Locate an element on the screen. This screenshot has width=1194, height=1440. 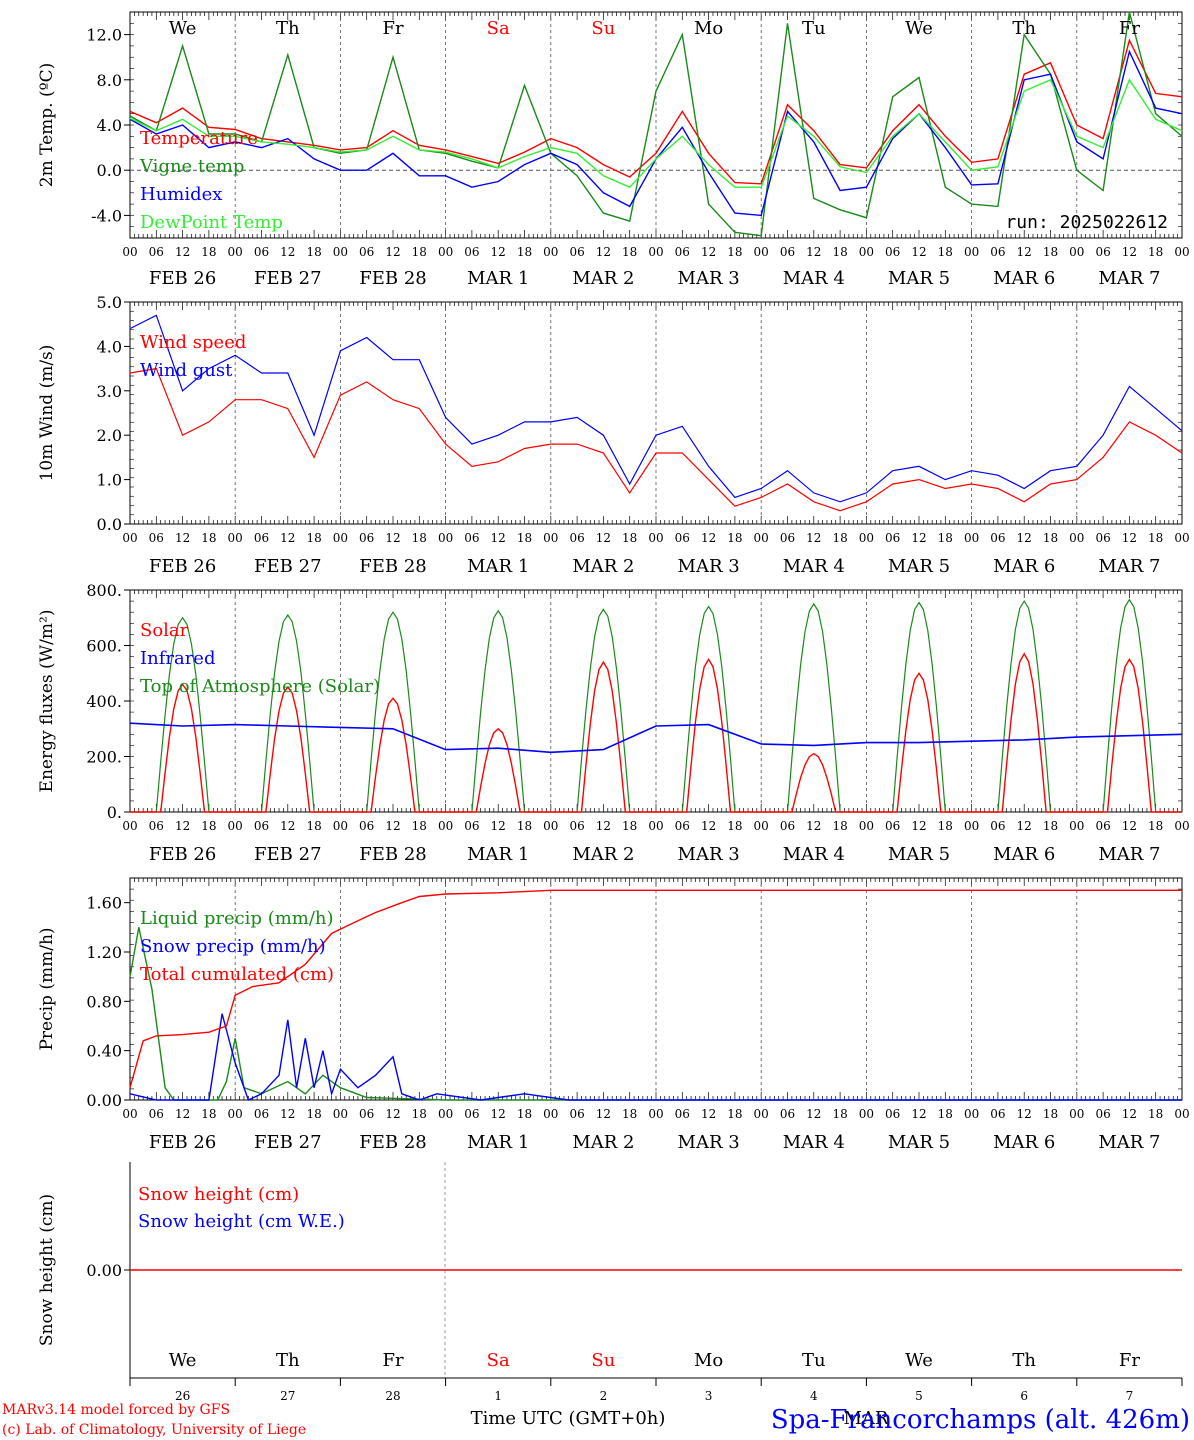
day-name-label: Su is located at coordinates (603, 1360).